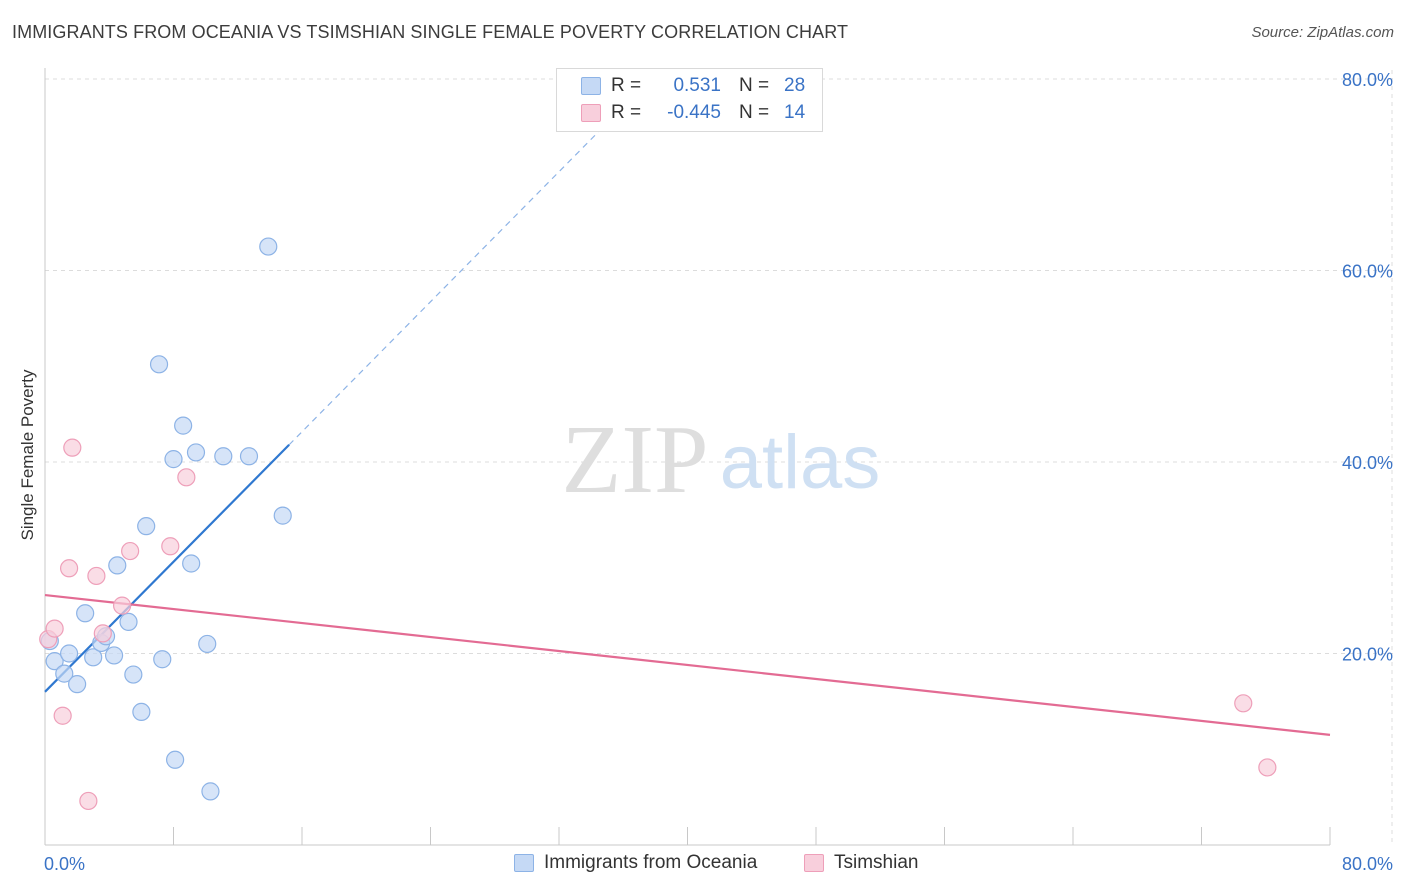  I want to click on watermark: ZIP atlas, so click(721, 460).